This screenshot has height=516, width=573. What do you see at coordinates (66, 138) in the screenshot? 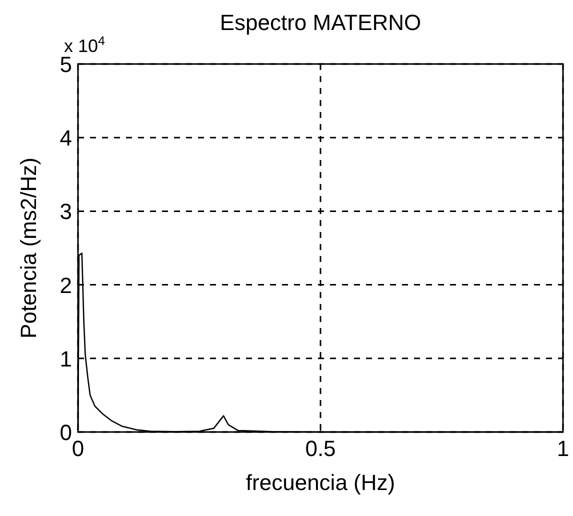
I see `y-tick-label: 4` at bounding box center [66, 138].